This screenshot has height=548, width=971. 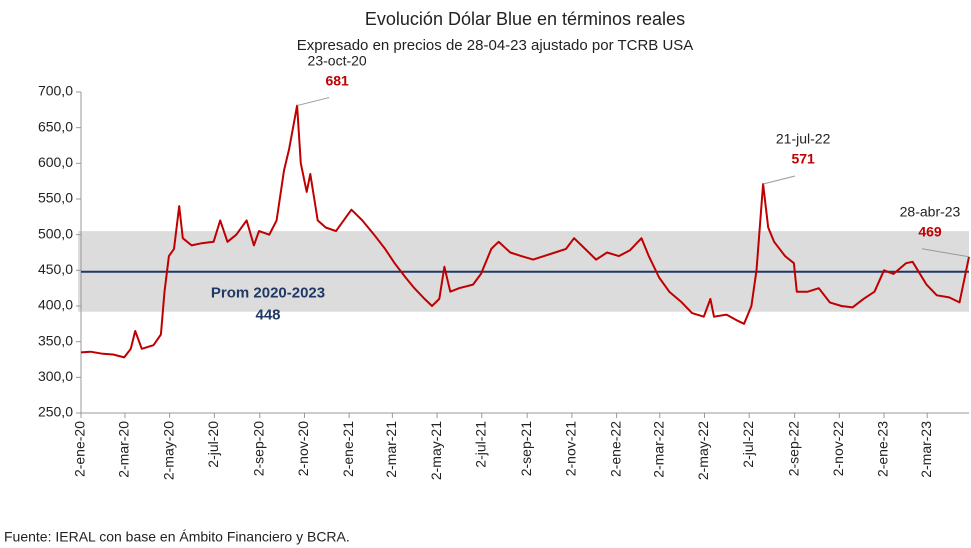 I want to click on x-tick-label: 2-nov-20, so click(x=303, y=448).